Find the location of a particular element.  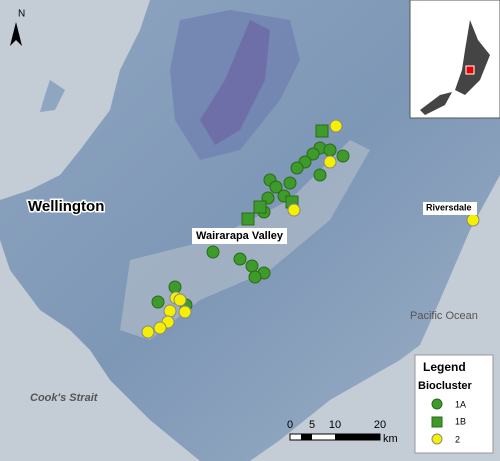

legend-label: 1A is located at coordinates (460, 404).